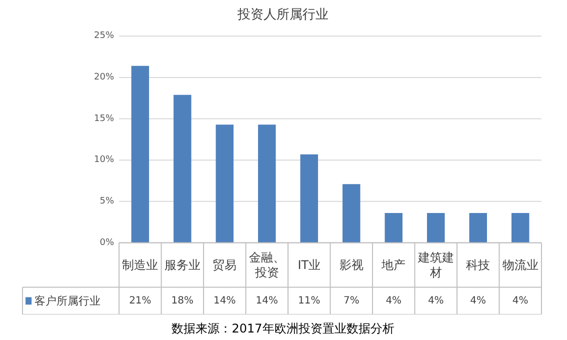 The width and height of the screenshot is (567, 340). Describe the element at coordinates (224, 265) in the screenshot. I see `x-tick-label: 贸易` at that location.